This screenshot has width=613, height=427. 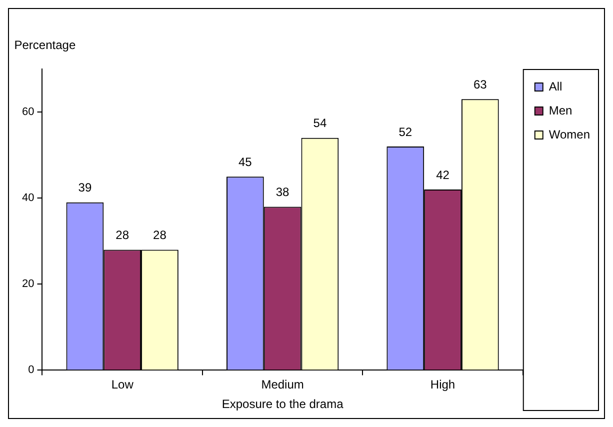 What do you see at coordinates (443, 175) in the screenshot?
I see `data-label: 42` at bounding box center [443, 175].